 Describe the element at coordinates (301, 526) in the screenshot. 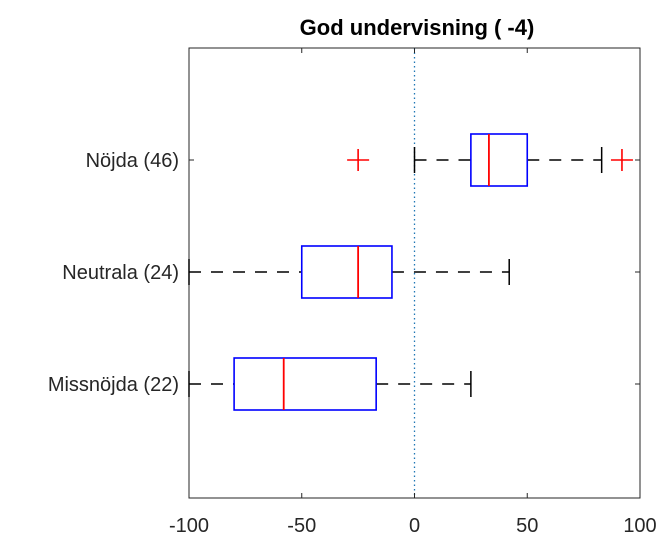

I see `x-tick-label: -50` at that location.